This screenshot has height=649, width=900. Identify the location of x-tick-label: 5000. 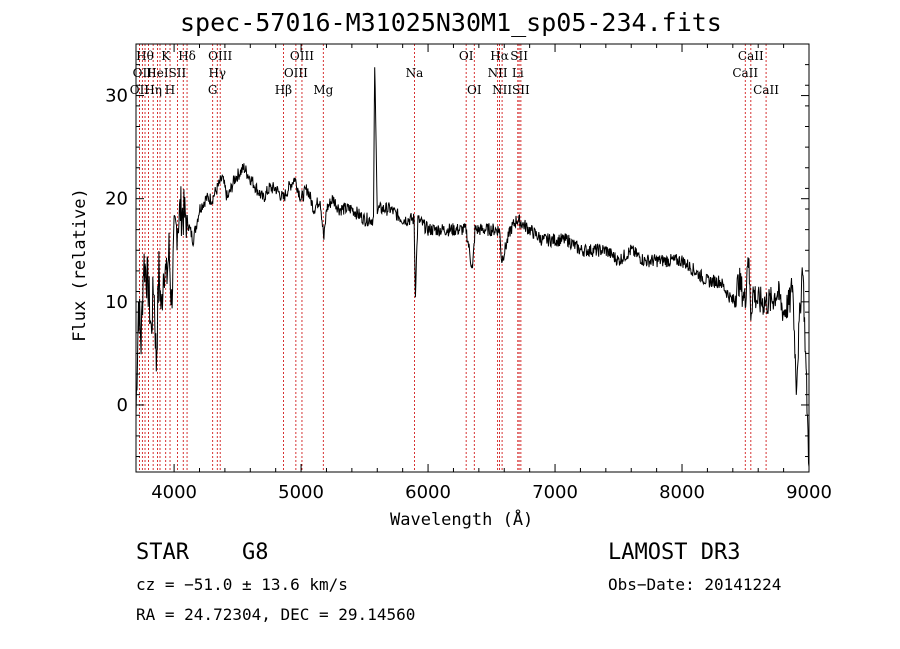
(301, 492).